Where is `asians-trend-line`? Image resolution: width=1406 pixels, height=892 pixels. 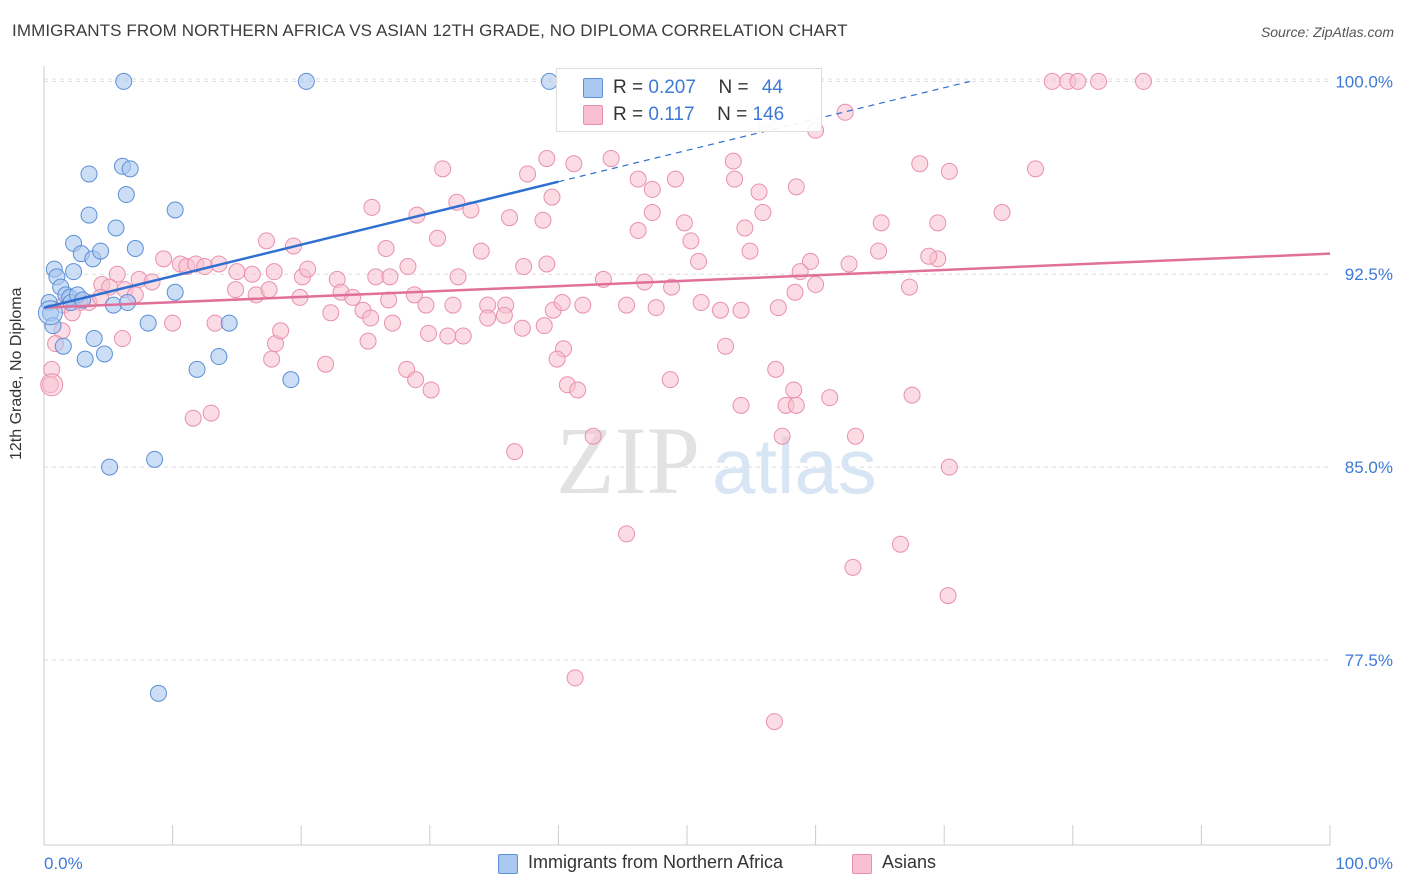
asians-trend-line is located at coordinates (687, 280).